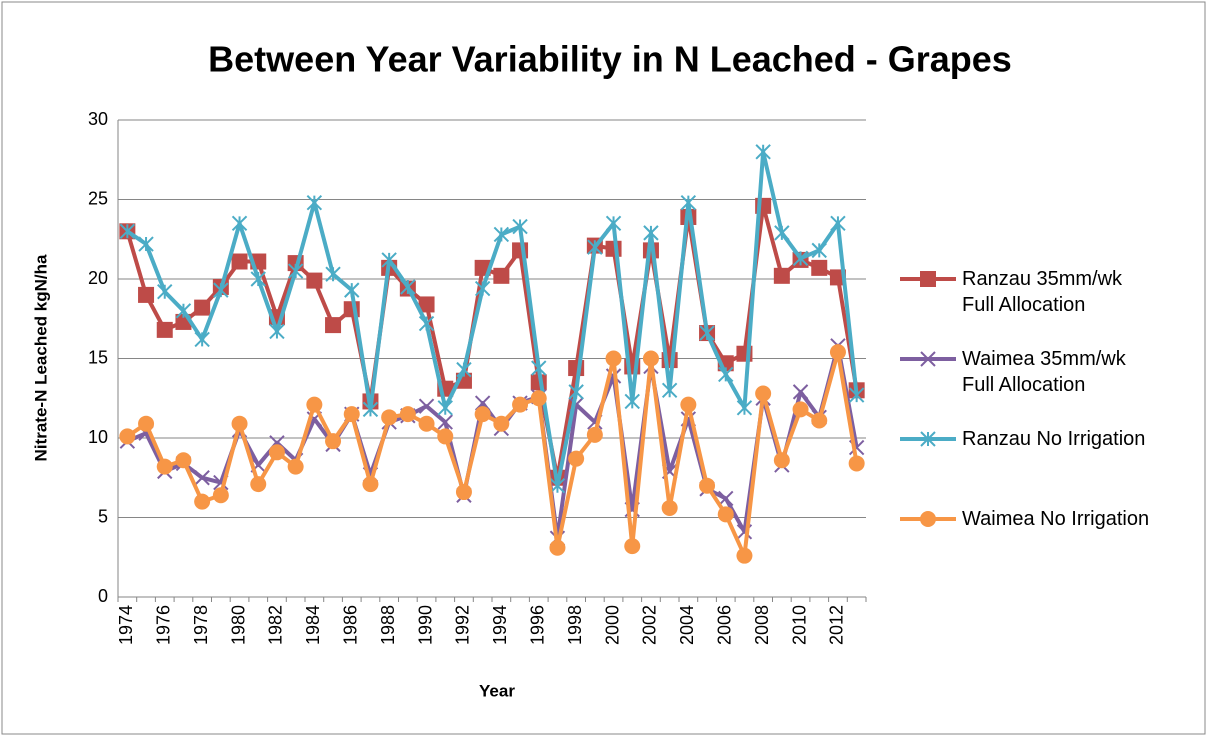  Describe the element at coordinates (687, 625) in the screenshot. I see `x-tick-label: 2004` at that location.